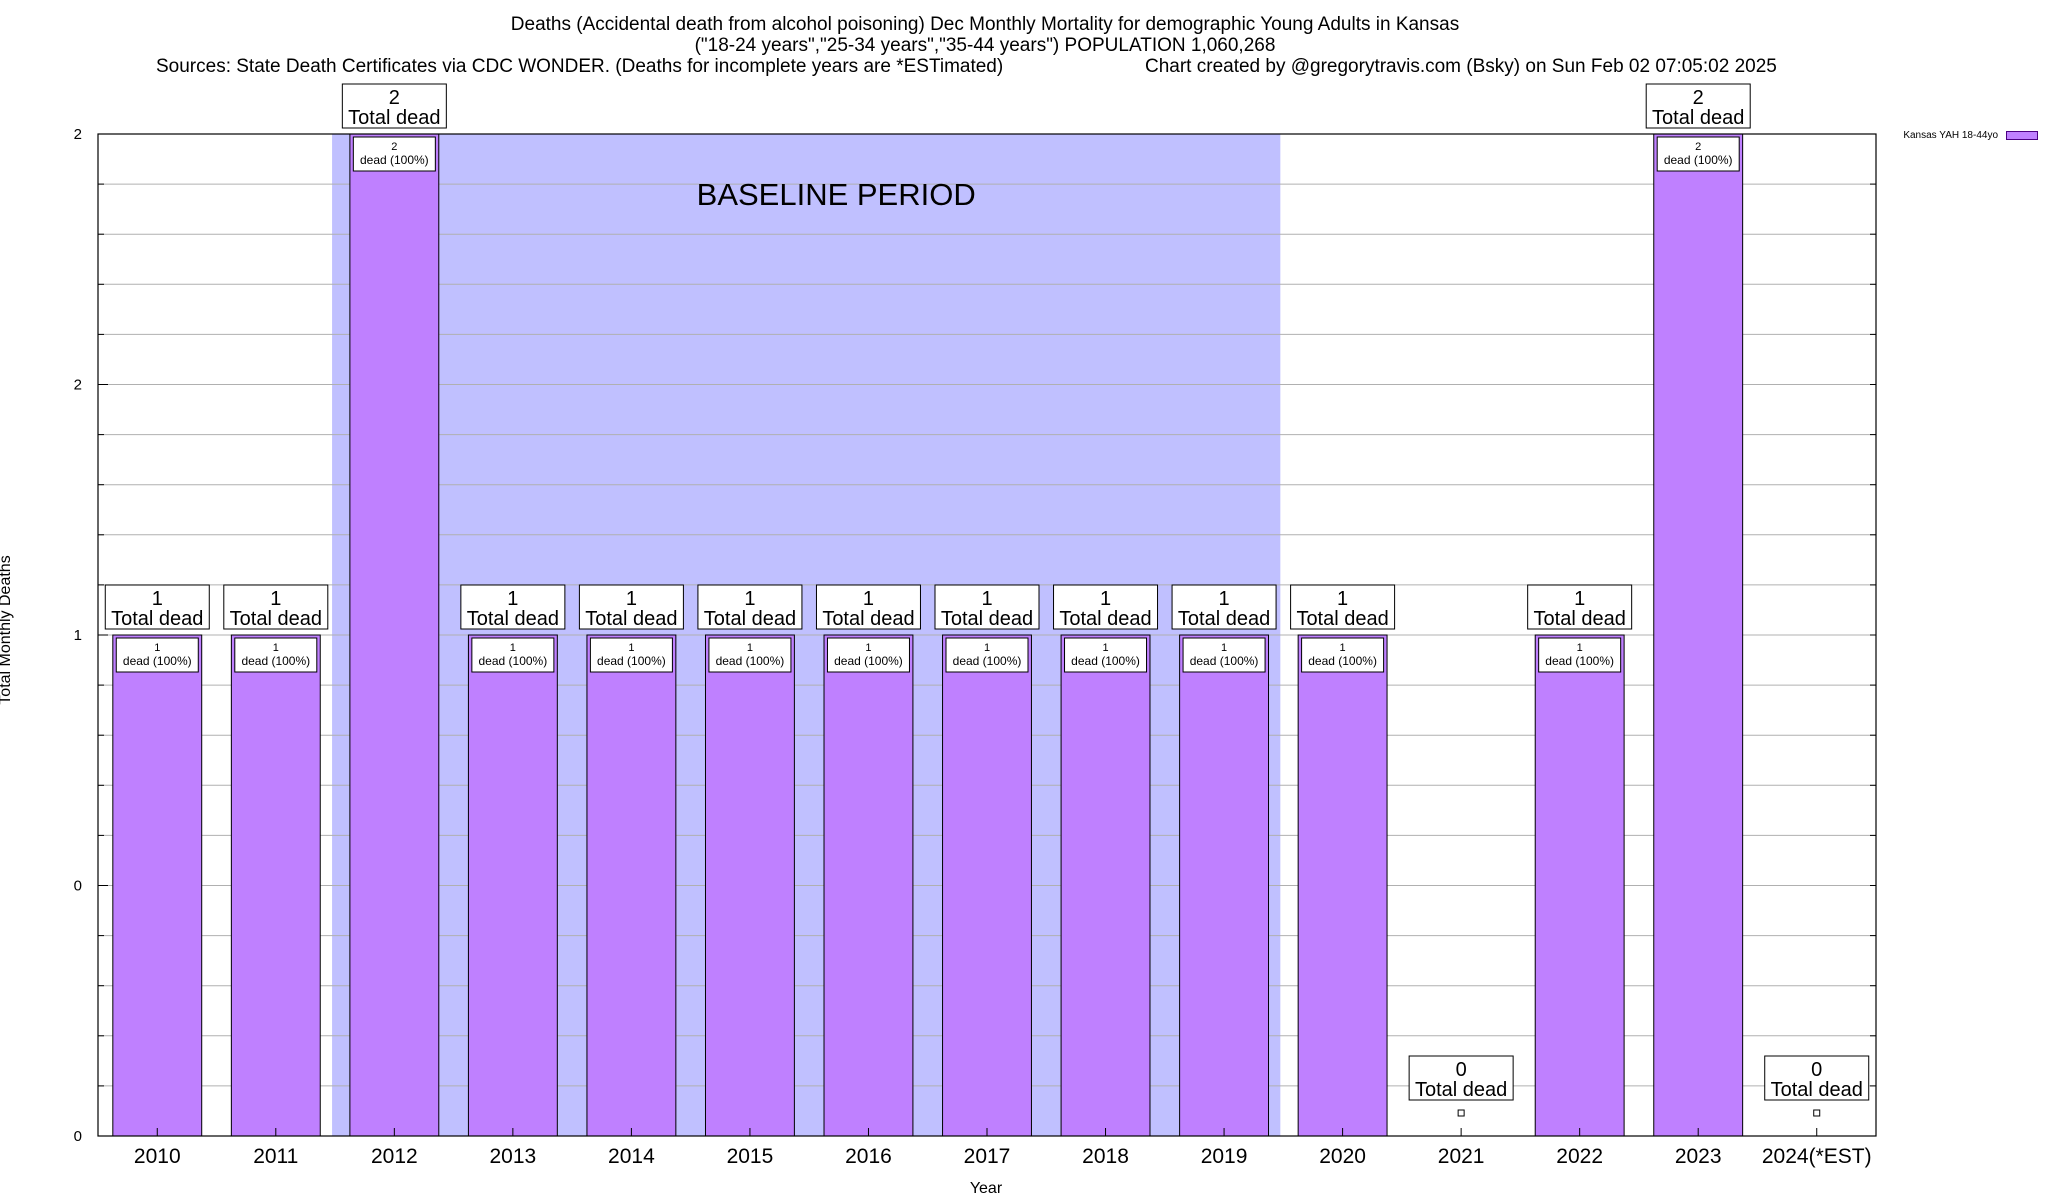 This screenshot has height=1200, width=2048. What do you see at coordinates (513, 1156) in the screenshot?
I see `x-tick-label: 2013` at bounding box center [513, 1156].